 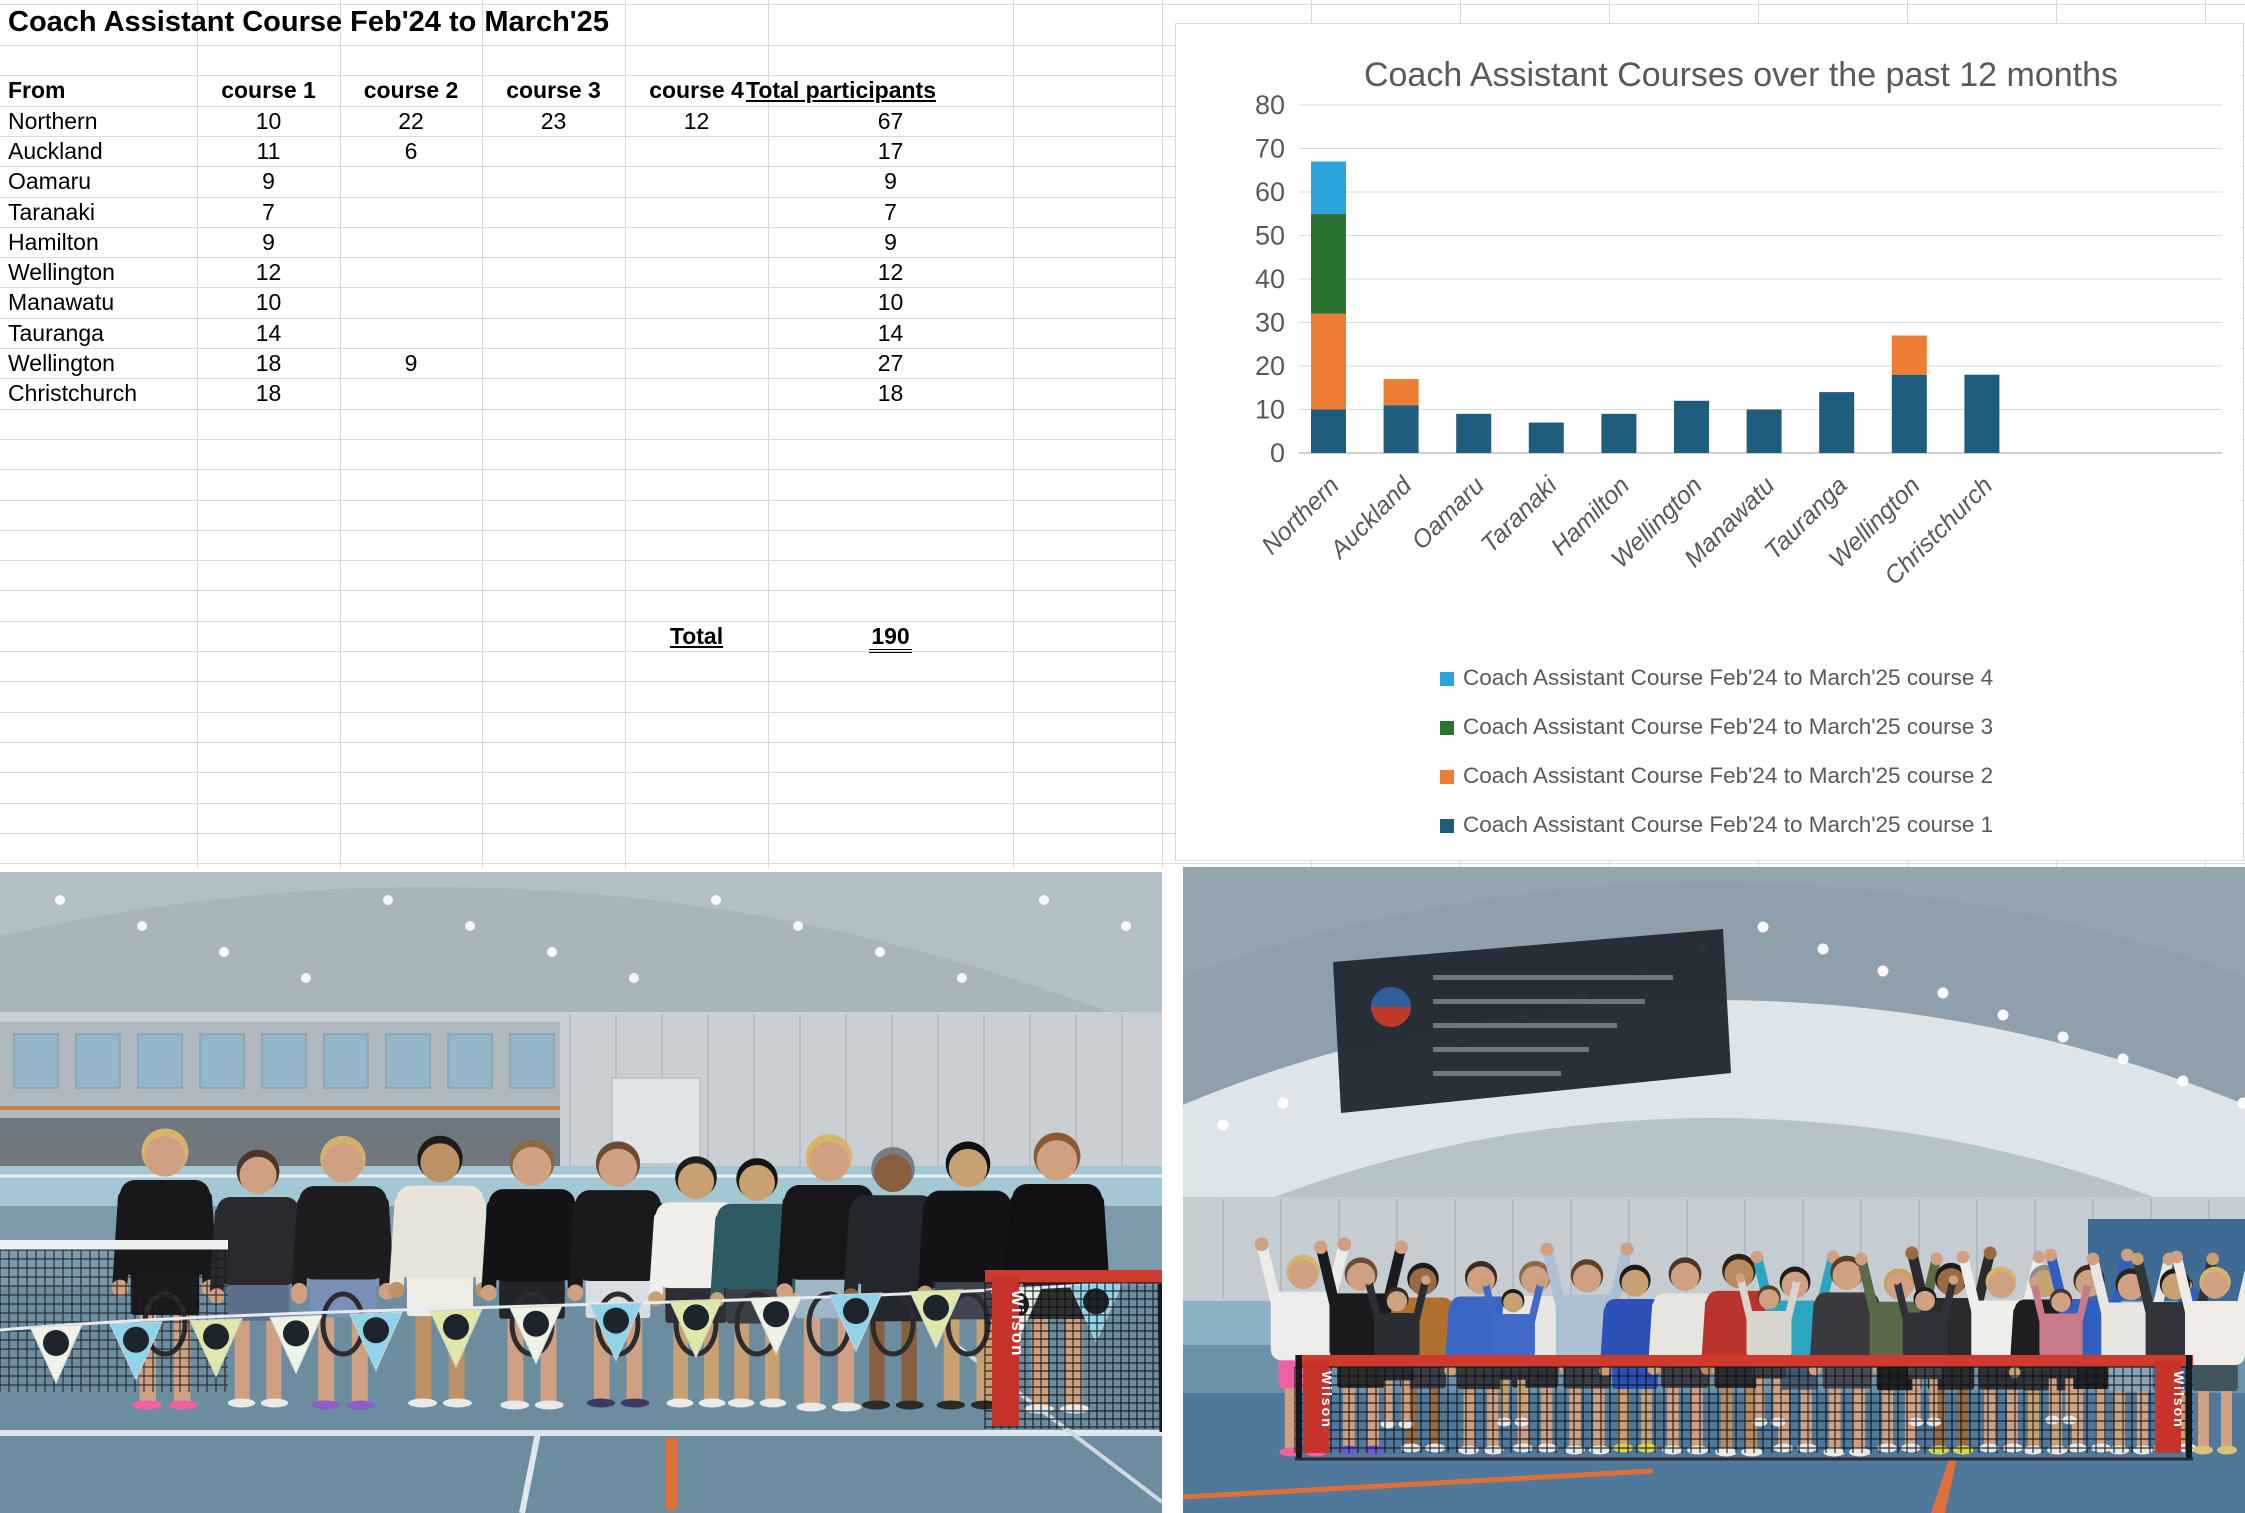 I want to click on cell-region: Taranaki, so click(x=51, y=211).